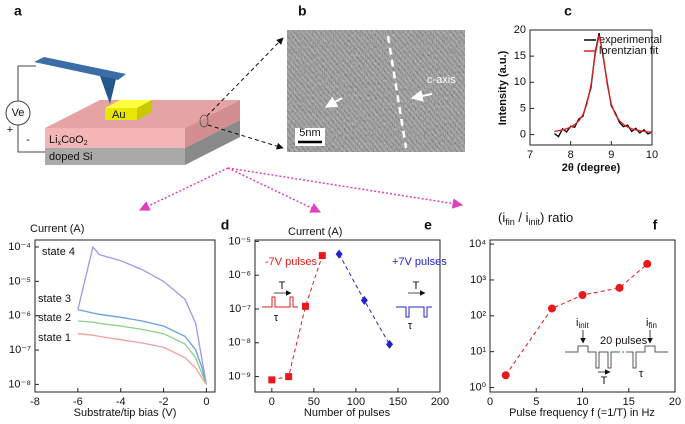  What do you see at coordinates (624, 341) in the screenshot?
I see `annotation: 20 pulses` at bounding box center [624, 341].